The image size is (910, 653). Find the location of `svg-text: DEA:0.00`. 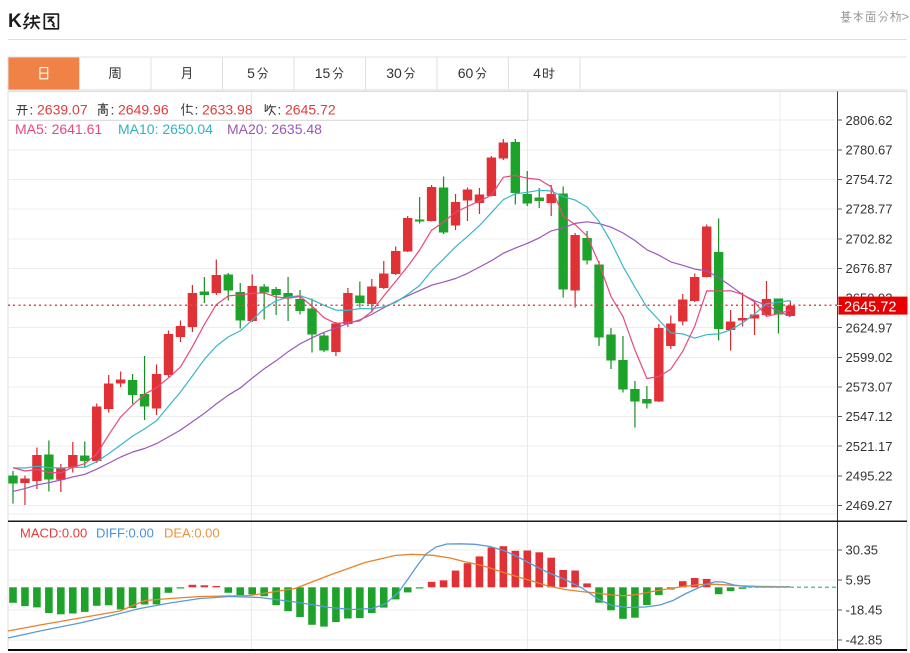

svg-text: DEA:0.00 is located at coordinates (192, 533).